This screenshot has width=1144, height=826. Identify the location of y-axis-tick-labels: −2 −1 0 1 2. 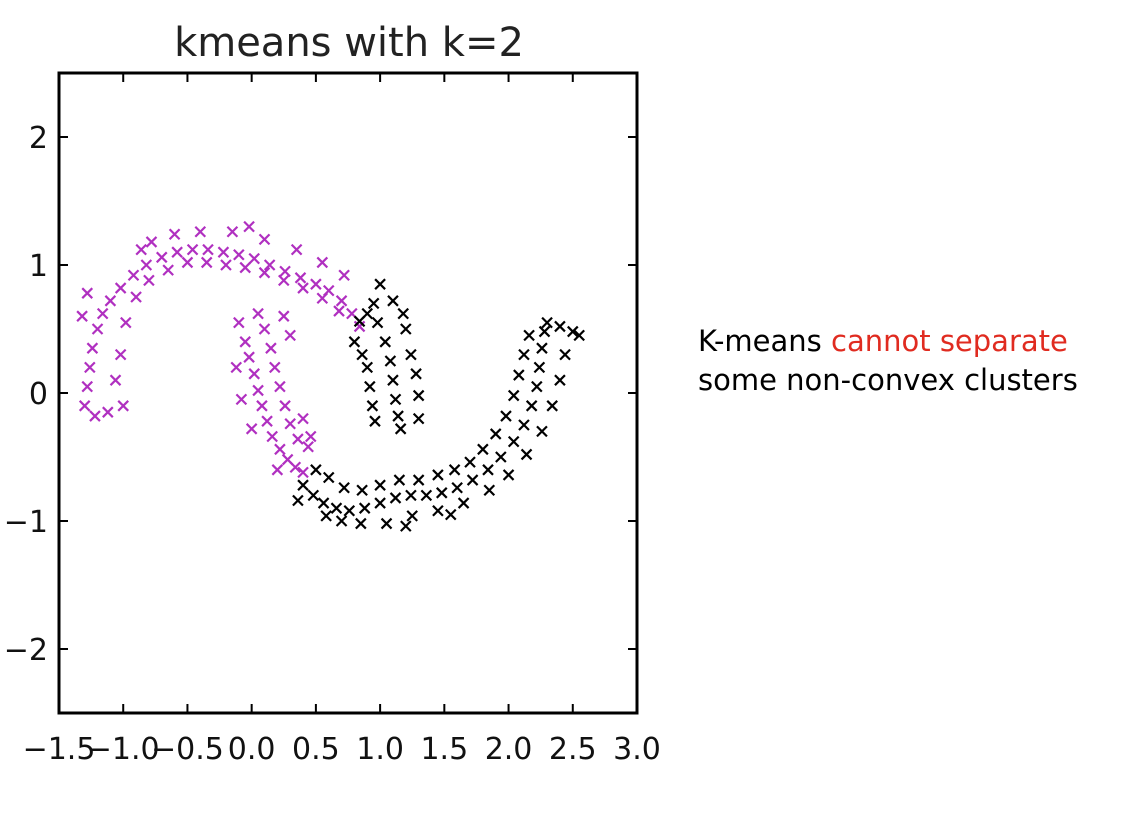
(26, 394).